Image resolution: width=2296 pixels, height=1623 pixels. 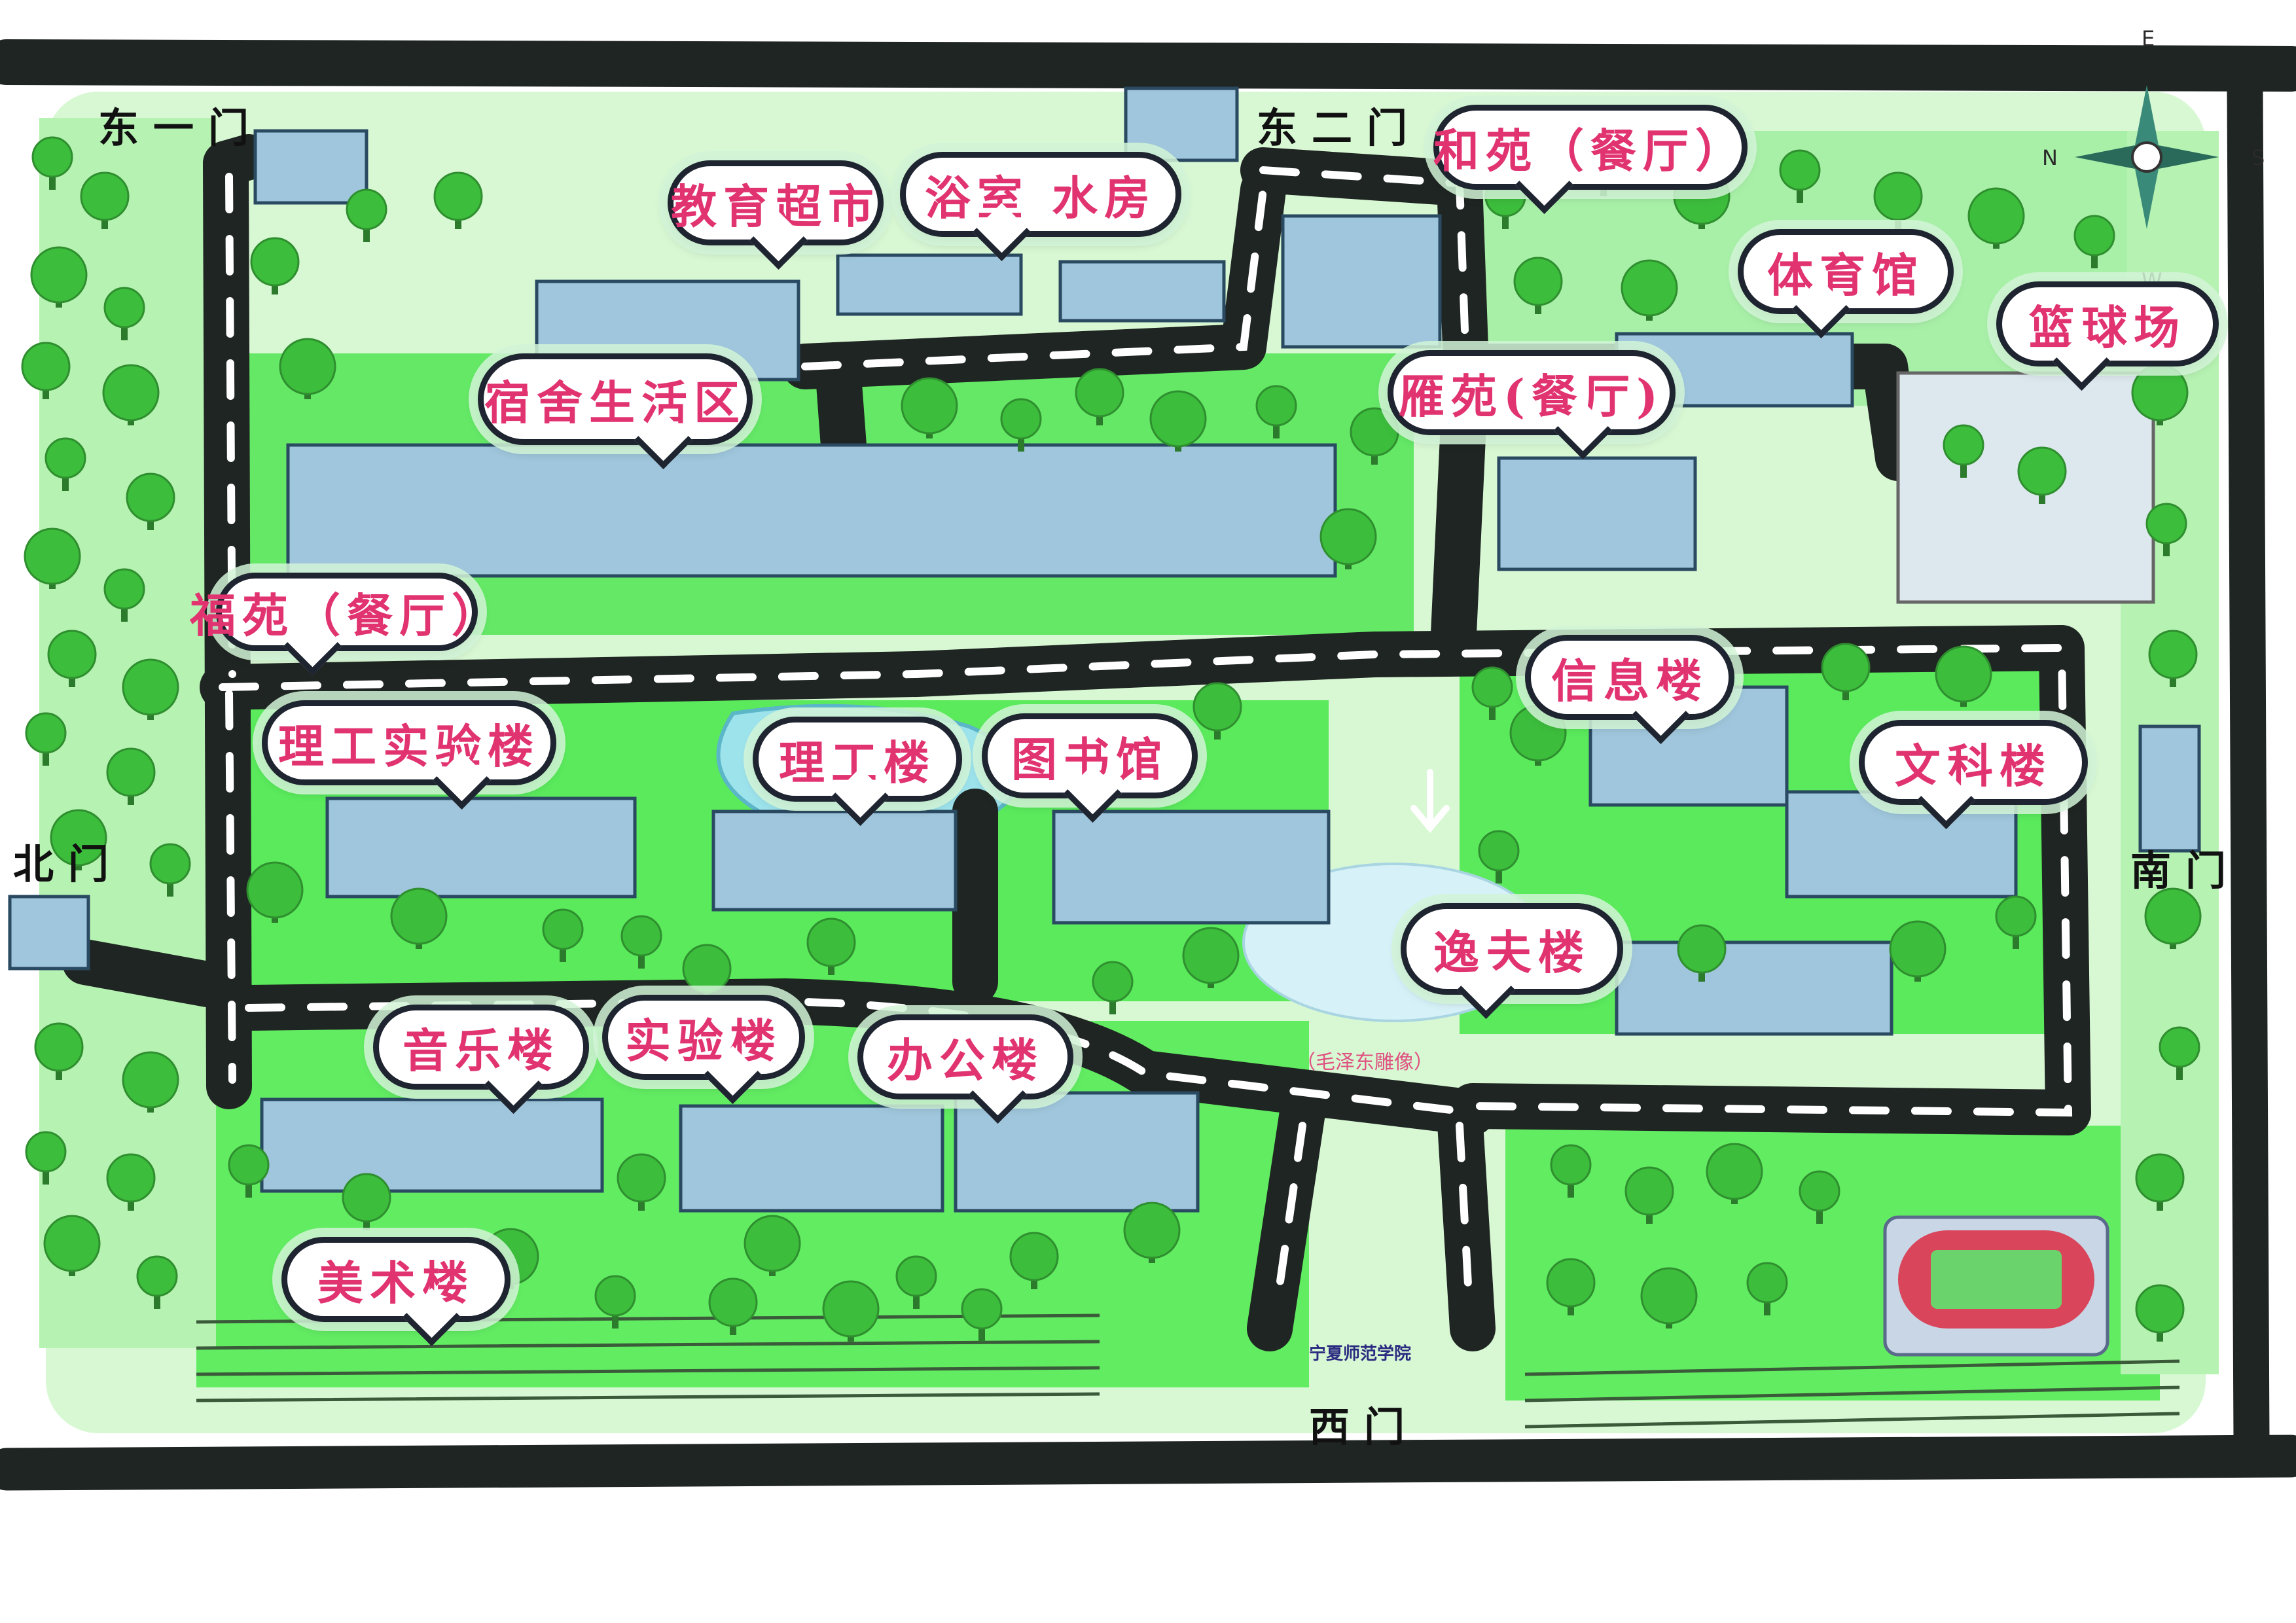 What do you see at coordinates (2050, 157) in the screenshot?
I see `compass-n-label: N` at bounding box center [2050, 157].